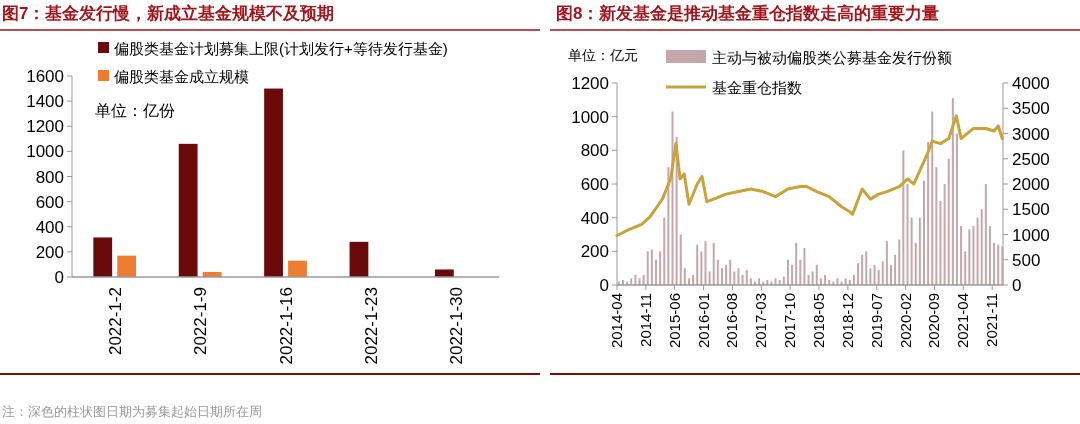 The image size is (1080, 424). I want to click on x-tick-label: 2022-1-2, so click(115, 321).